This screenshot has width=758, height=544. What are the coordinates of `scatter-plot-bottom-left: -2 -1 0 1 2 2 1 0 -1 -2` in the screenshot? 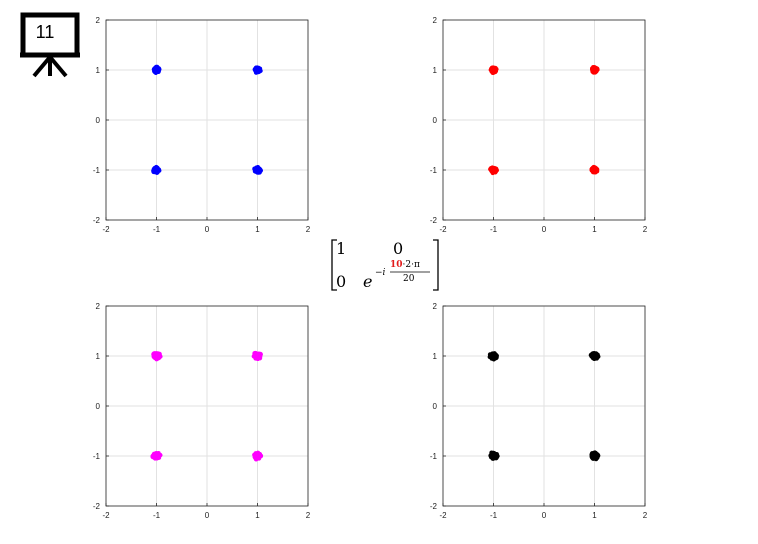 It's located at (202, 411).